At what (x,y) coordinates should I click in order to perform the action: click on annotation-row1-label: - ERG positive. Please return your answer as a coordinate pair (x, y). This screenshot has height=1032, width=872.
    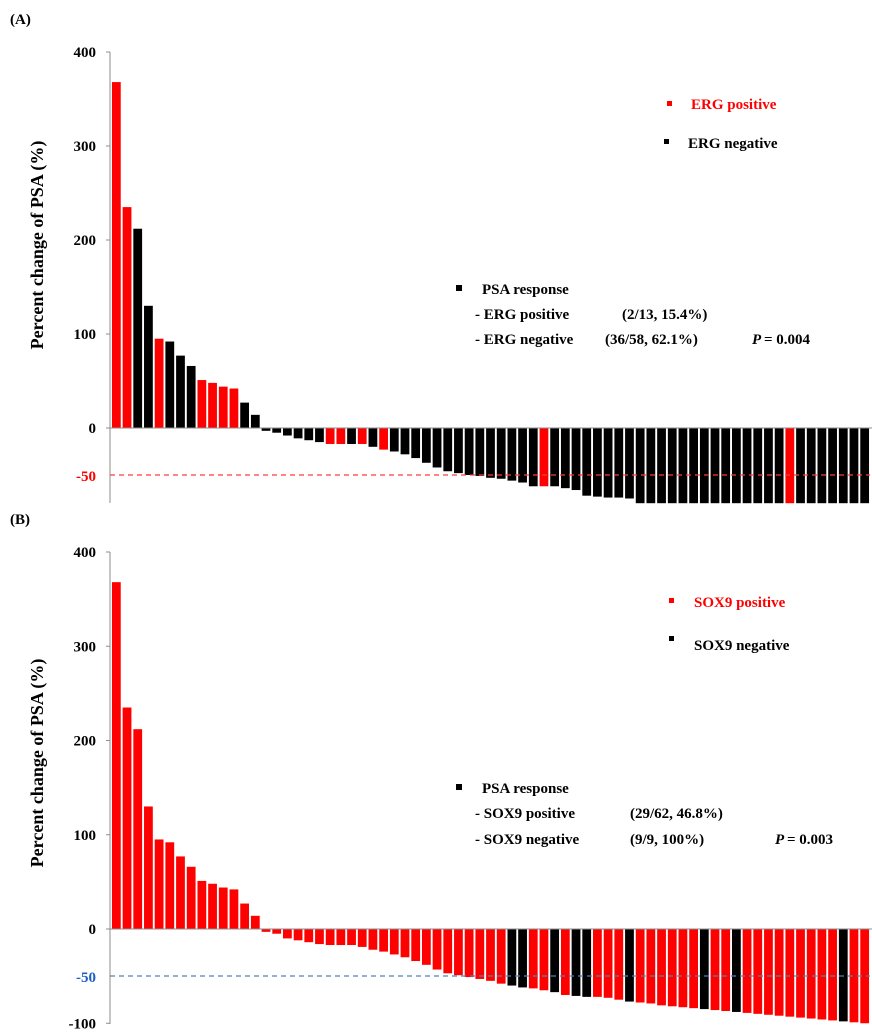
    Looking at the image, I should click on (522, 315).